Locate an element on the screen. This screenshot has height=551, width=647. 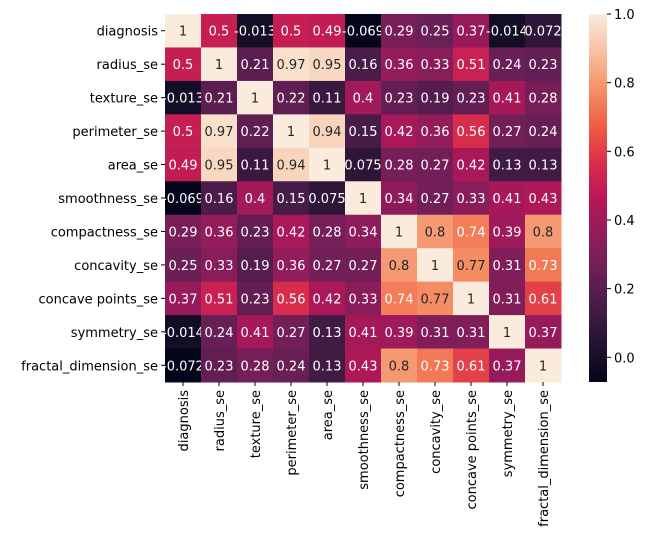
cell-label: 0.8 is located at coordinates (399, 366).